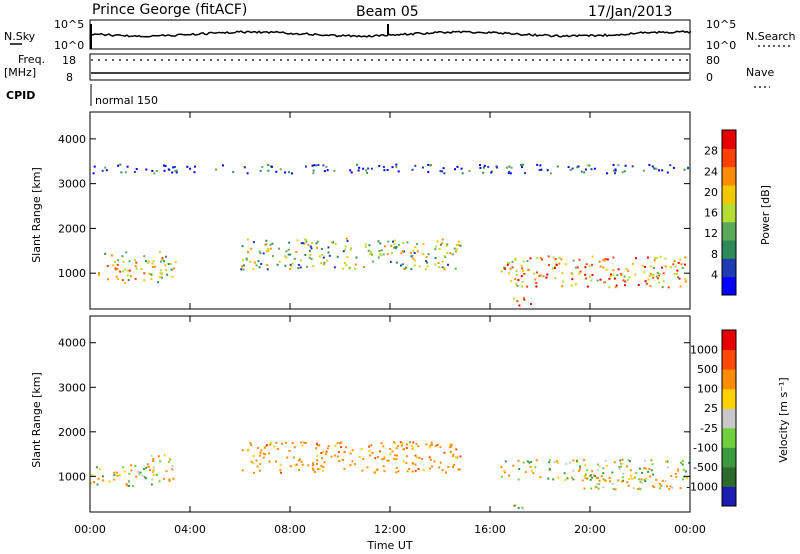  I want to click on nsearch-tick-high: 10^5, so click(721, 24).